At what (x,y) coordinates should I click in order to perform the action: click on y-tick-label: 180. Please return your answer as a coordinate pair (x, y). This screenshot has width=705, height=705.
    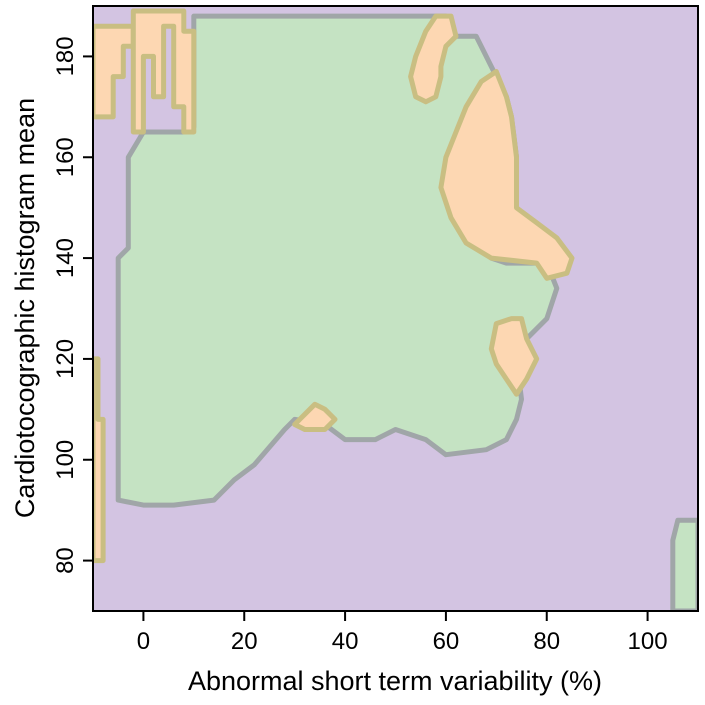
    Looking at the image, I should click on (65, 56).